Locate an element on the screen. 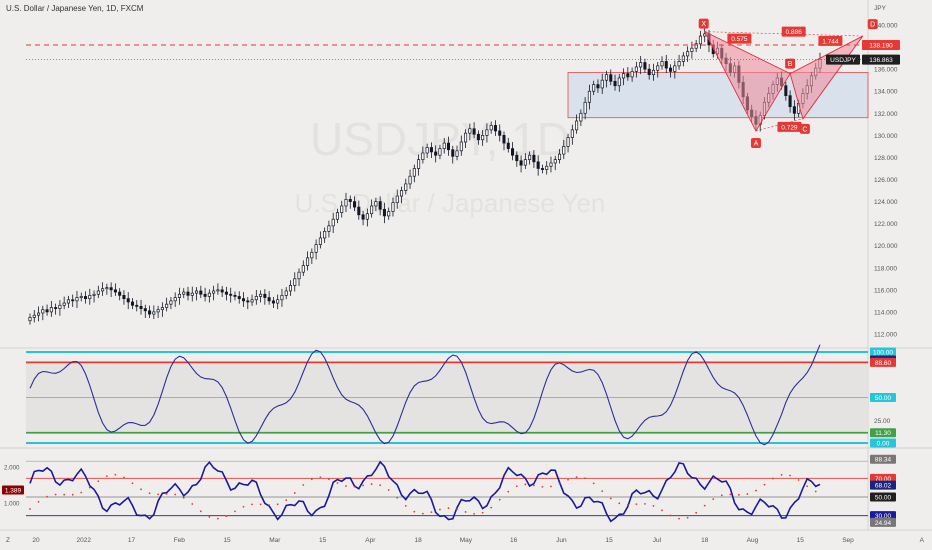  osc2-badge: 88.34 is located at coordinates (883, 460).